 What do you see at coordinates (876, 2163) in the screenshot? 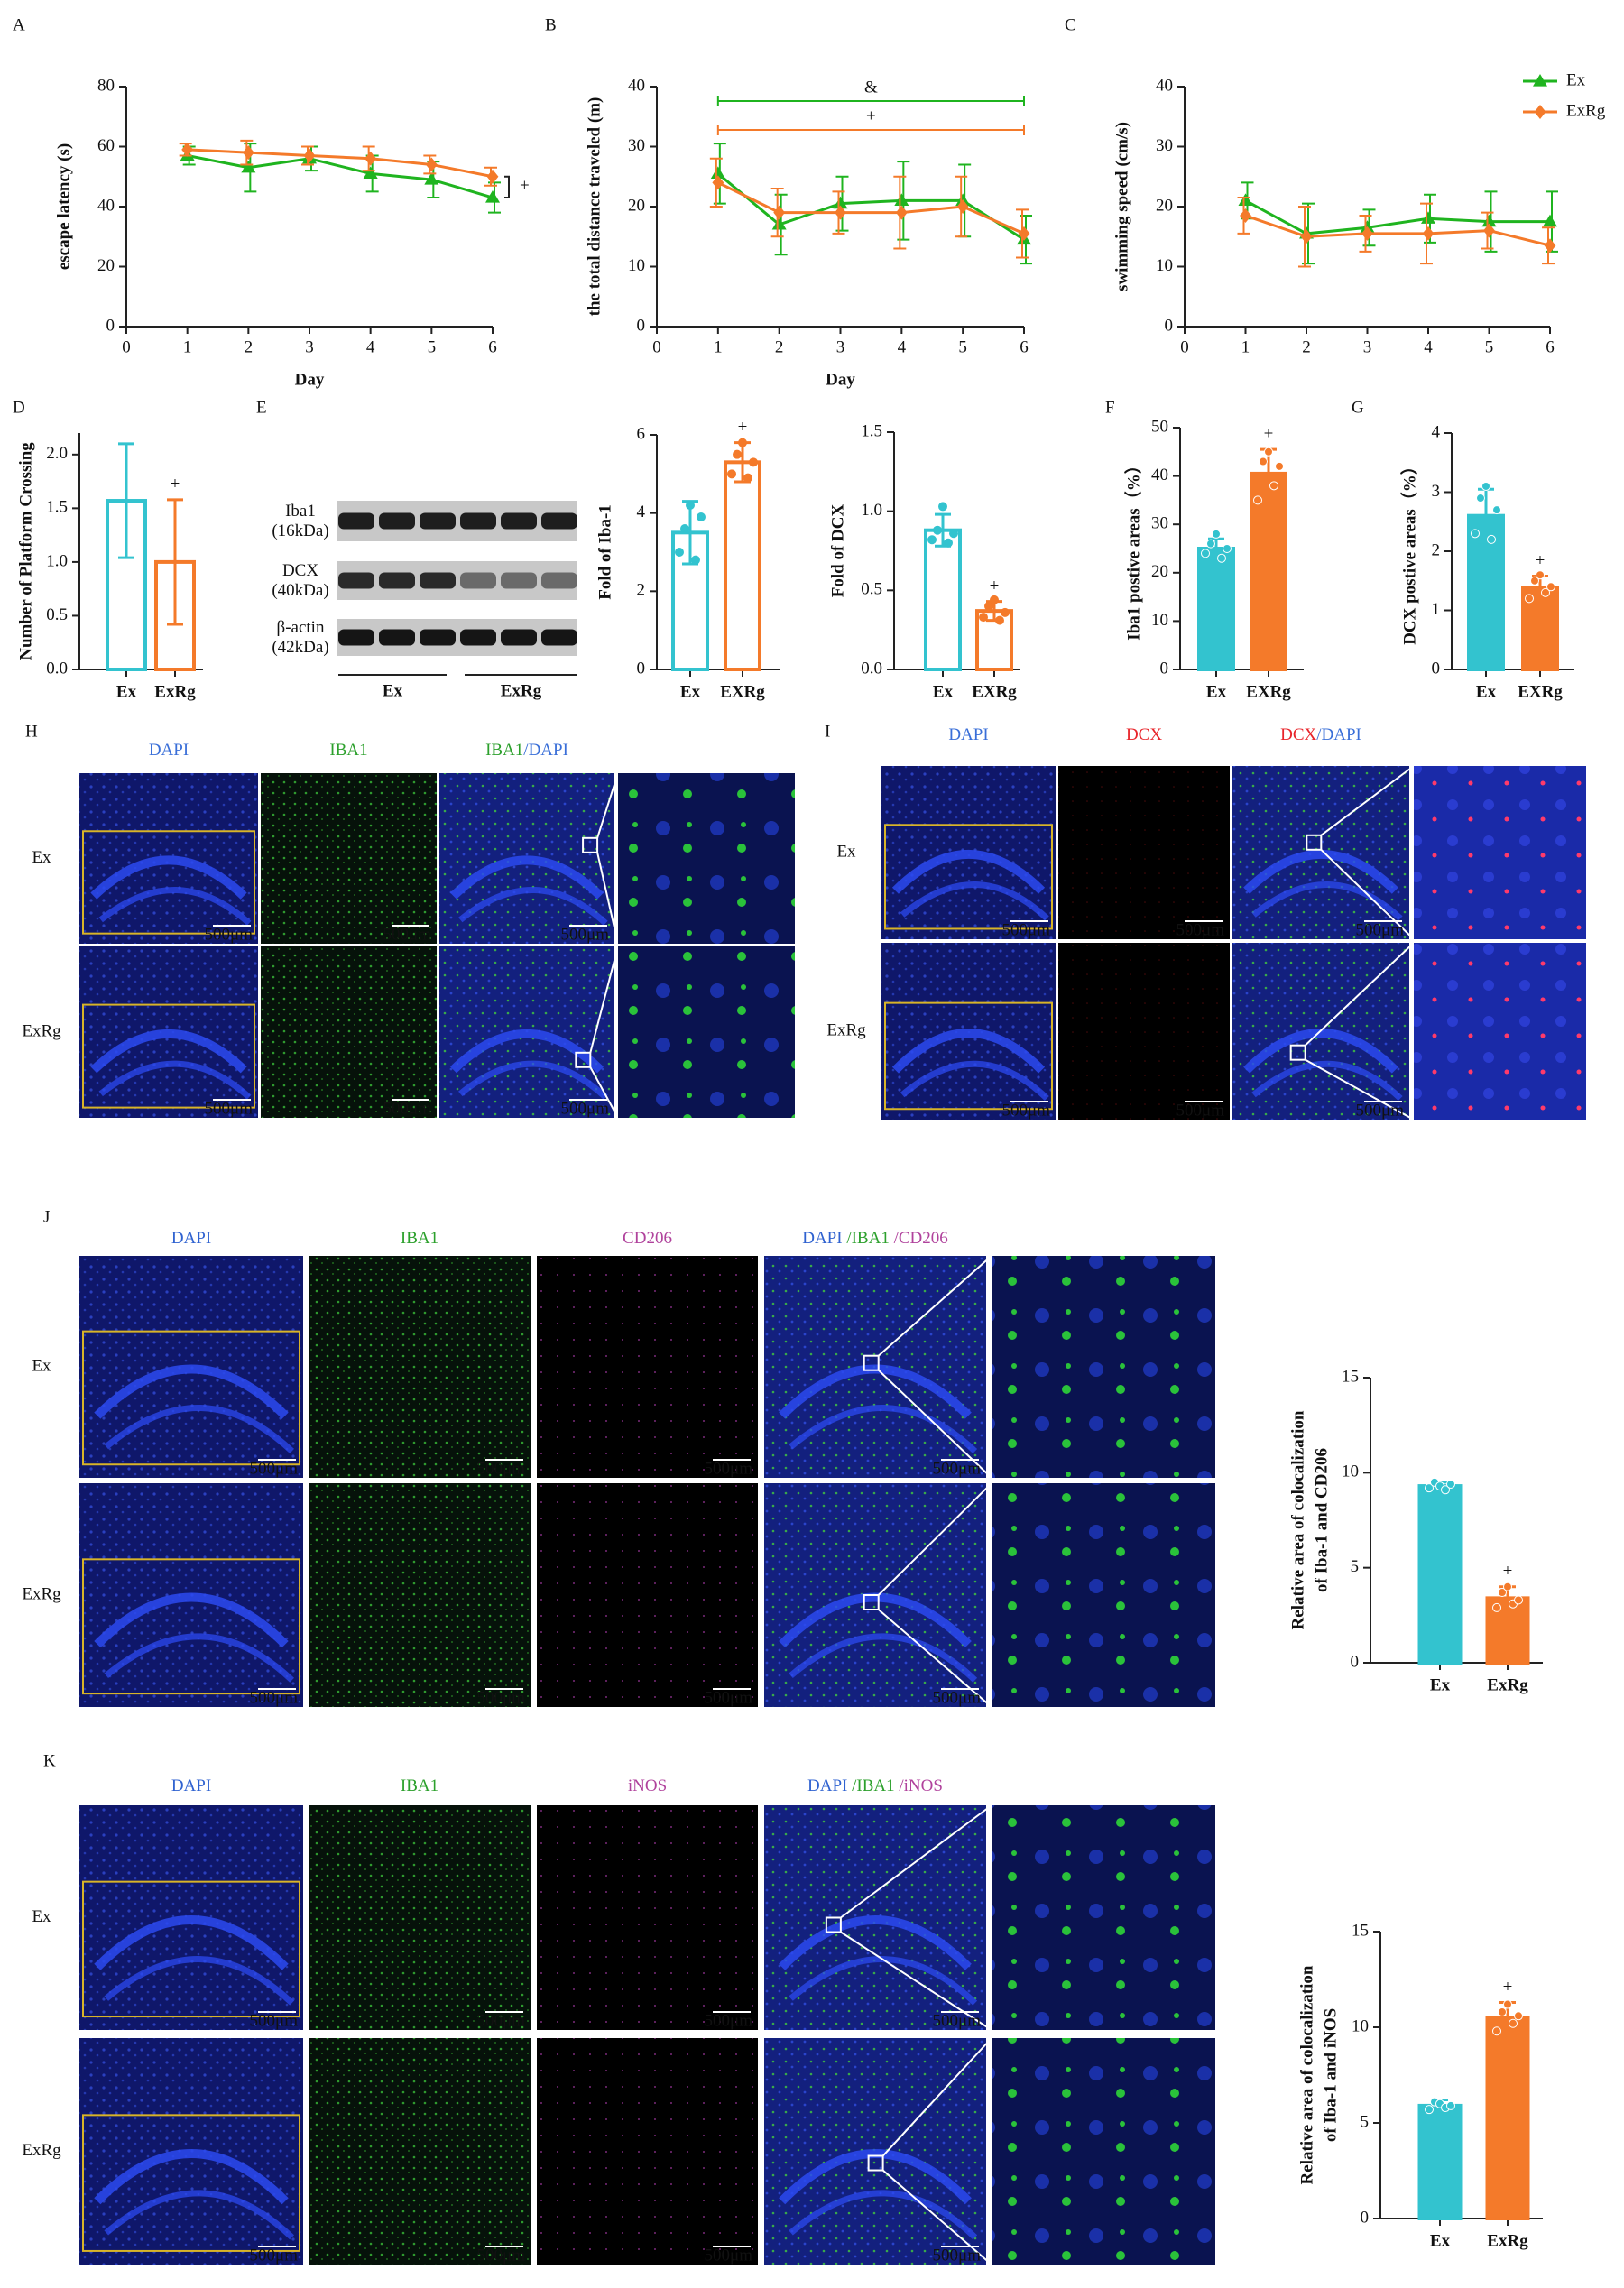
I see `zoom-box` at bounding box center [876, 2163].